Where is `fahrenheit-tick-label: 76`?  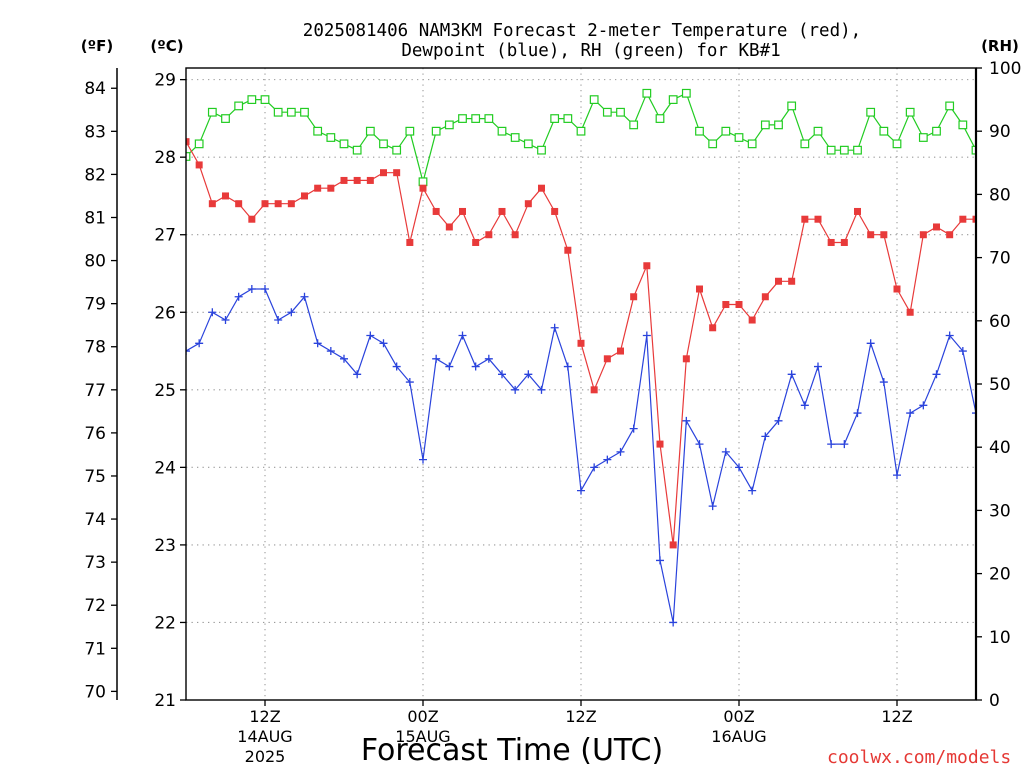
fahrenheit-tick-label: 76 is located at coordinates (95, 434).